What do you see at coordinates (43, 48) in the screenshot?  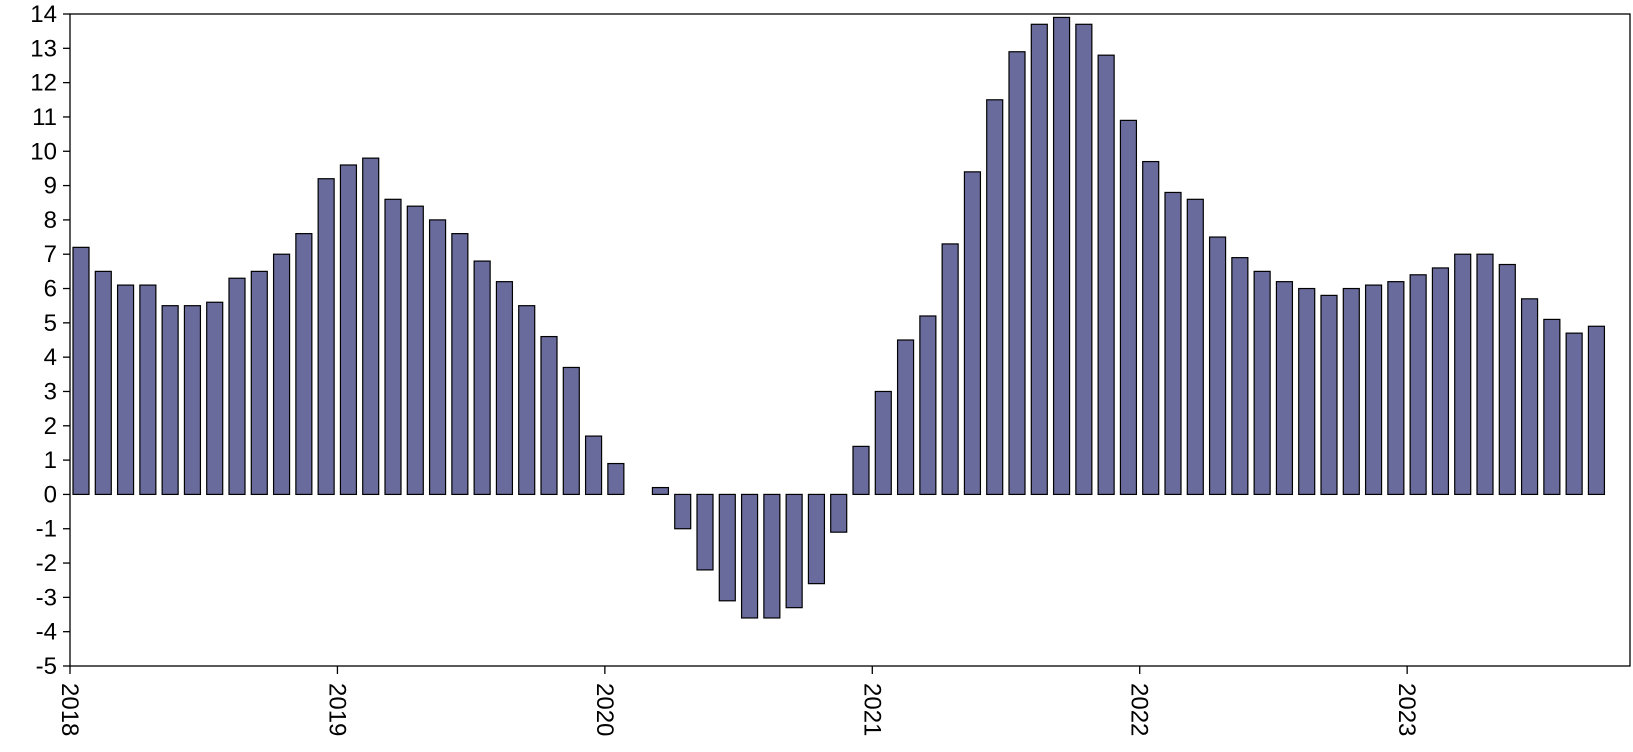 I see `y-tick-label: 13` at bounding box center [43, 48].